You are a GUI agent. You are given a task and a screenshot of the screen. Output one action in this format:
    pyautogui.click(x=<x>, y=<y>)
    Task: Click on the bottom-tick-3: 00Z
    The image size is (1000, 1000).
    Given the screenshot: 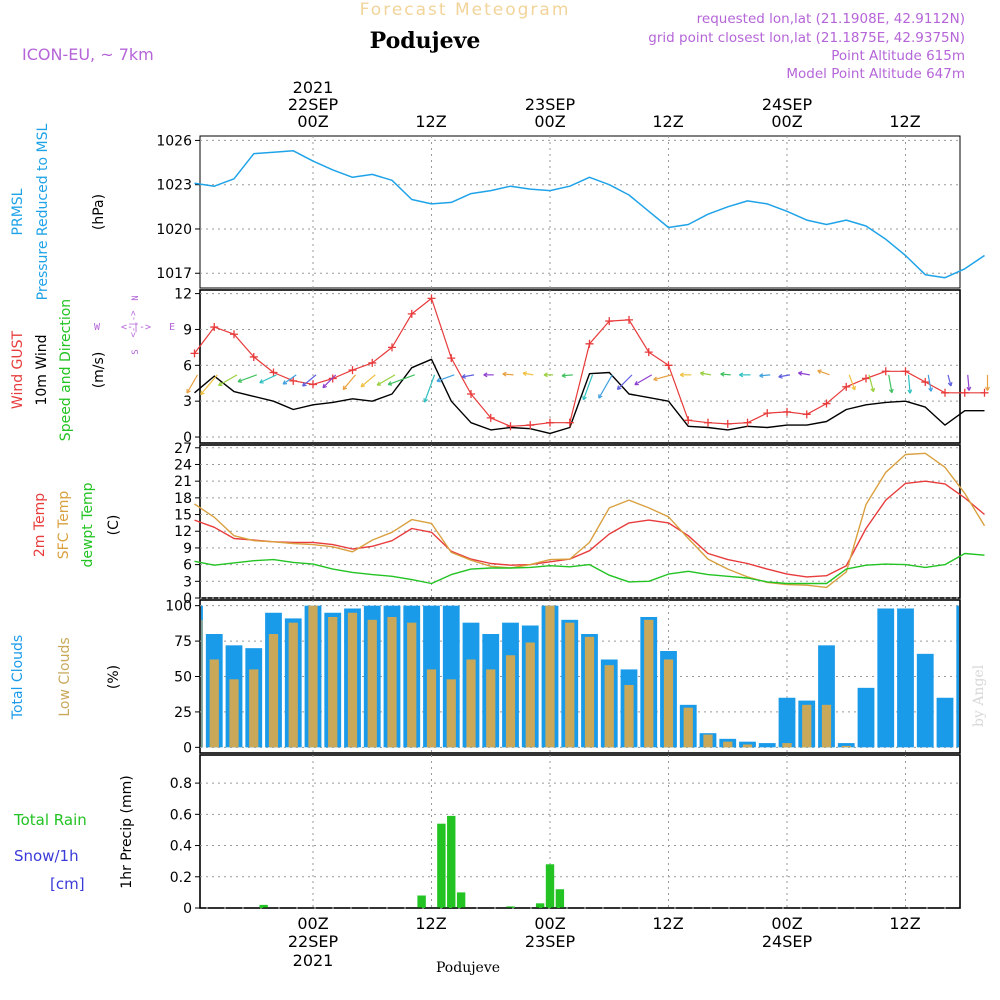 What is the action you would take?
    pyautogui.click(x=549, y=923)
    